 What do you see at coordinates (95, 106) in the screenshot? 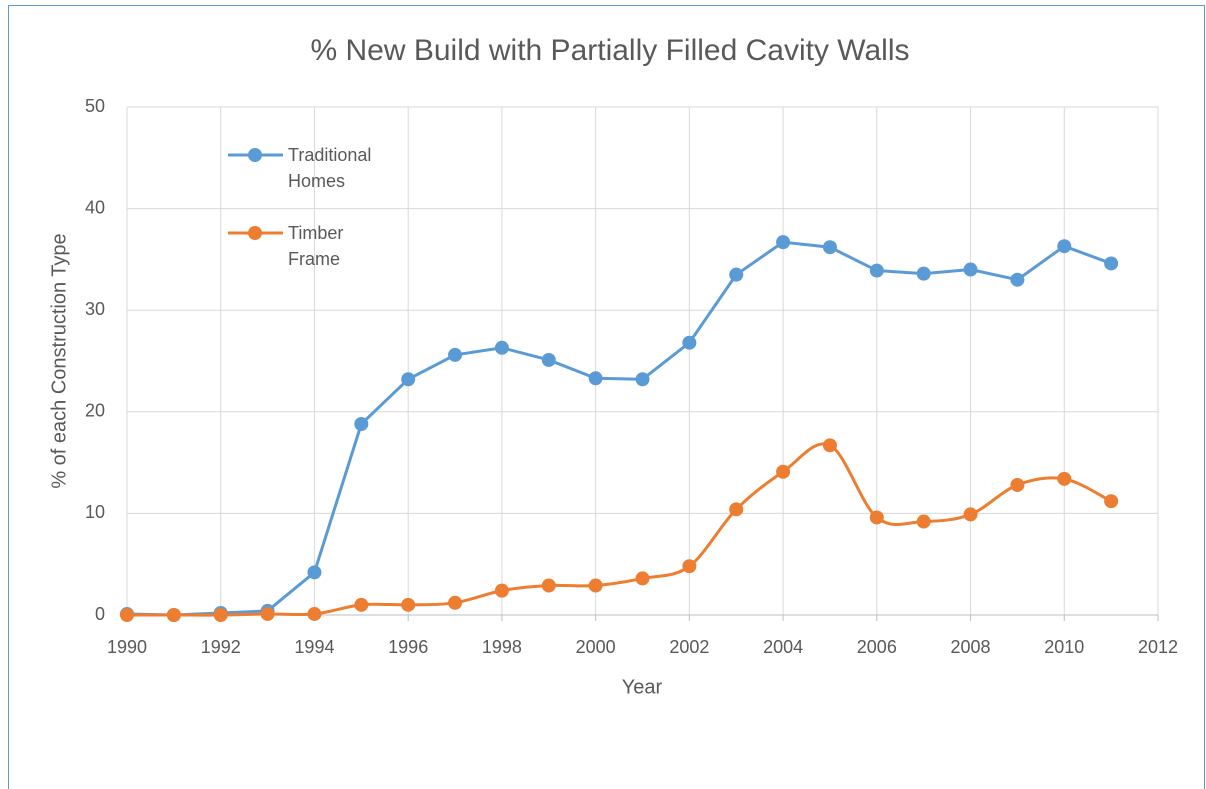
I see `y-tick-label: 50` at bounding box center [95, 106].